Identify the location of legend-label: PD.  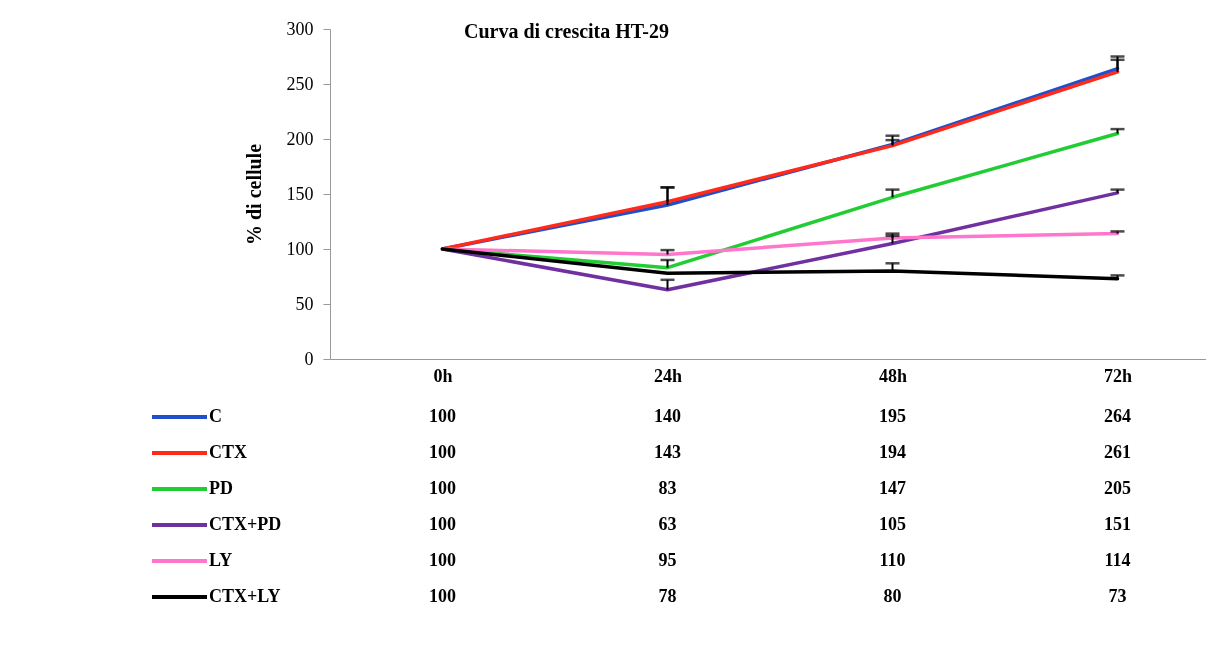
(221, 488).